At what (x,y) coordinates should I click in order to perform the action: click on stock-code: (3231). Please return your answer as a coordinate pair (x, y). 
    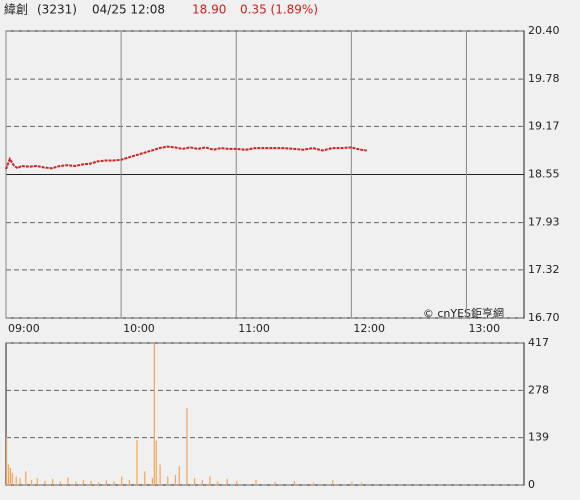
    Looking at the image, I should click on (57, 10).